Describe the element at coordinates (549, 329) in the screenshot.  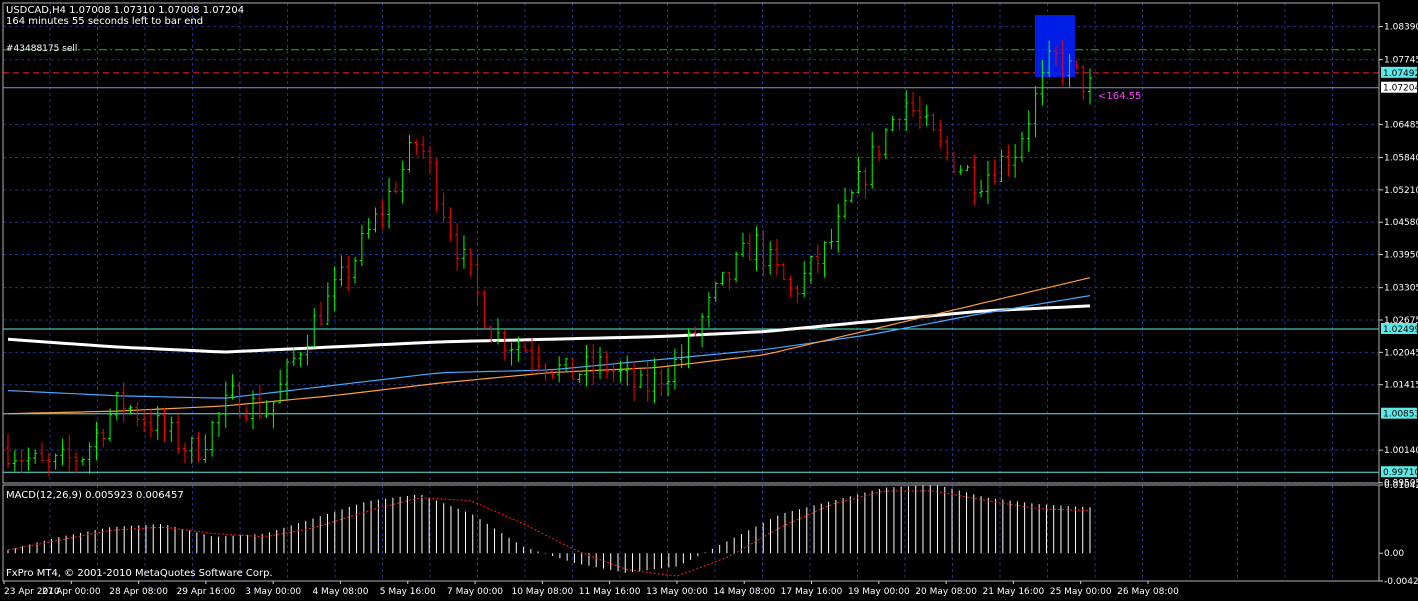
I see `ma-slow-line` at that location.